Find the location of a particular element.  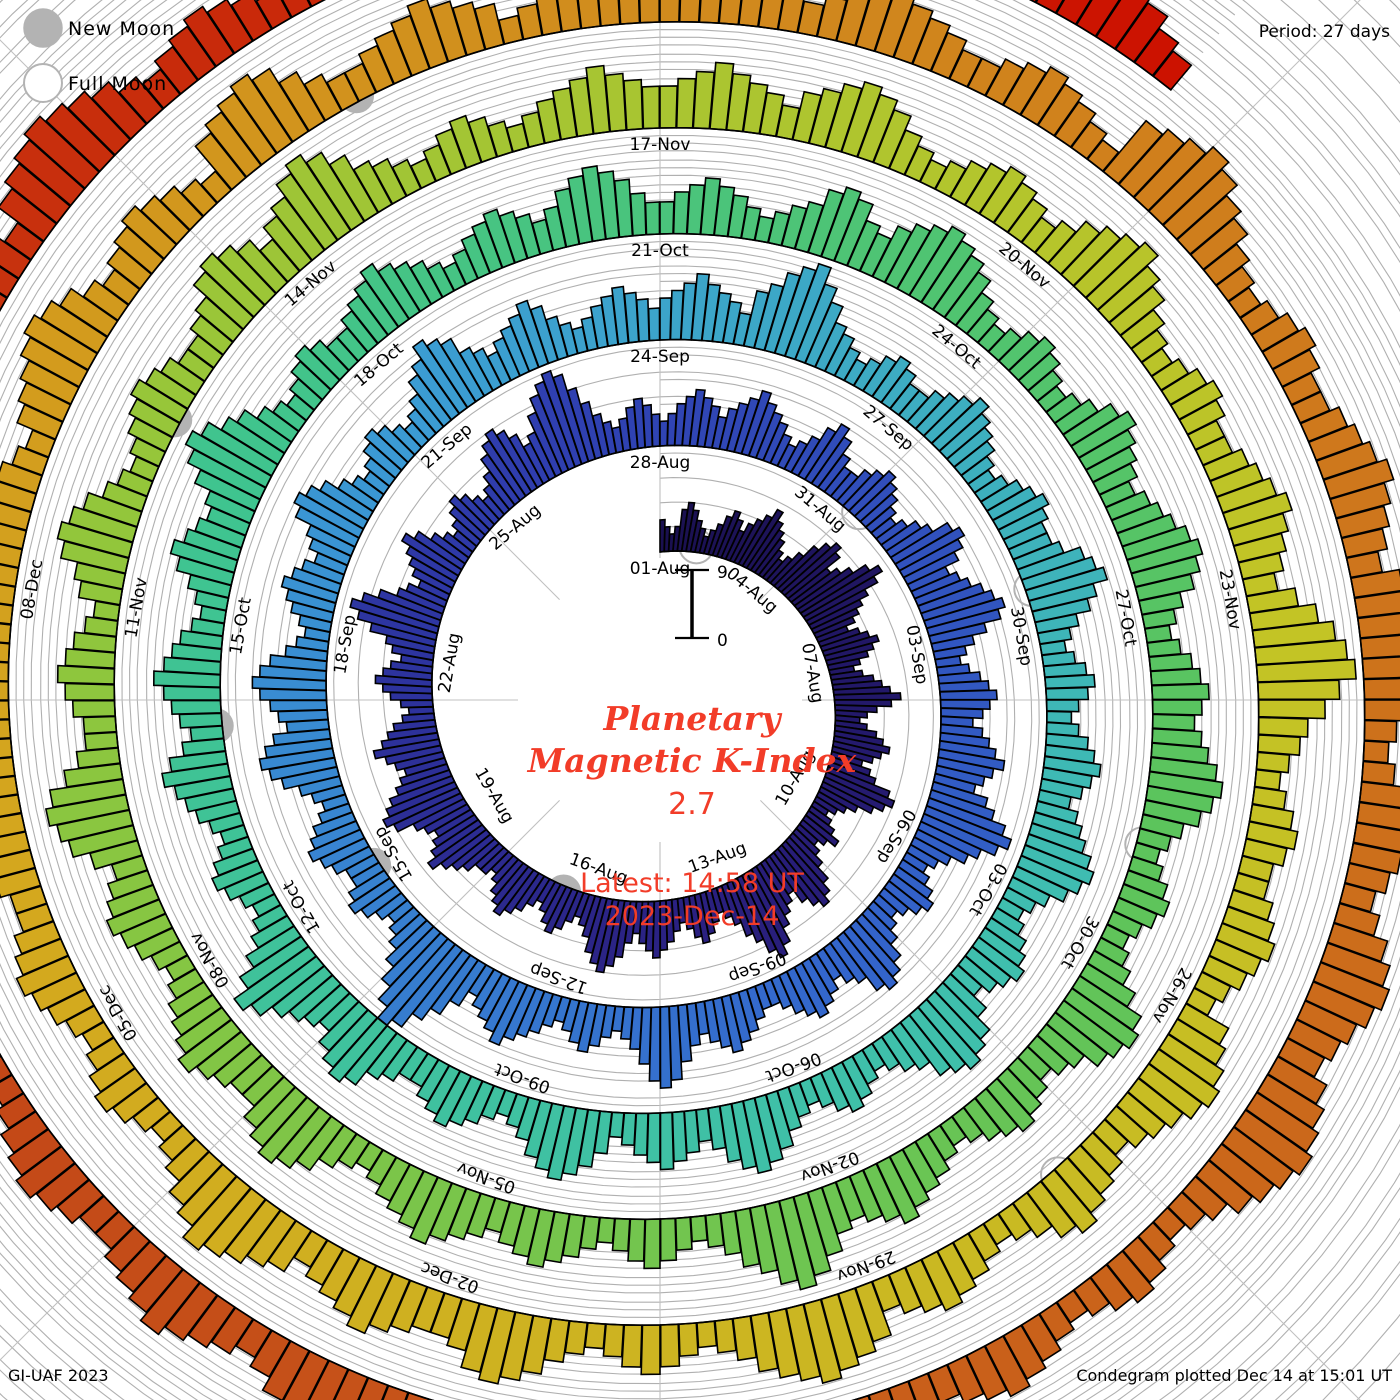

date-label-11-nov: 11-Nov is located at coordinates (137, 608).